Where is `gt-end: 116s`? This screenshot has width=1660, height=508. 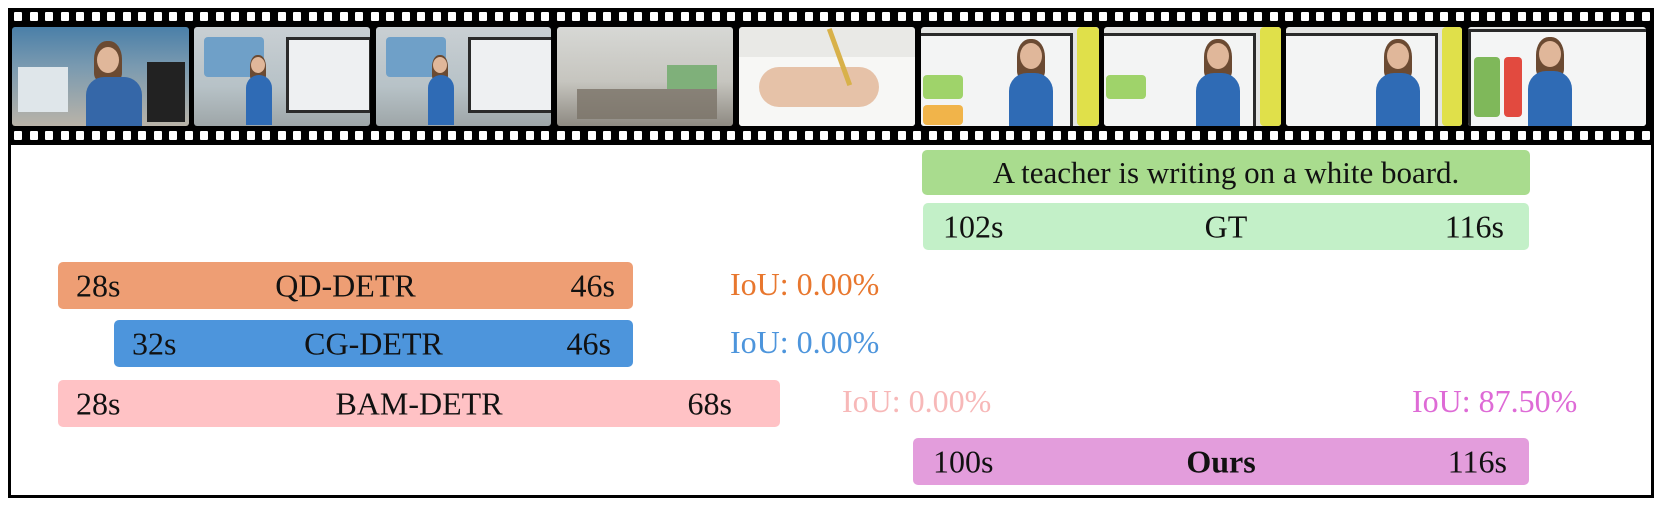 gt-end: 116s is located at coordinates (1474, 226).